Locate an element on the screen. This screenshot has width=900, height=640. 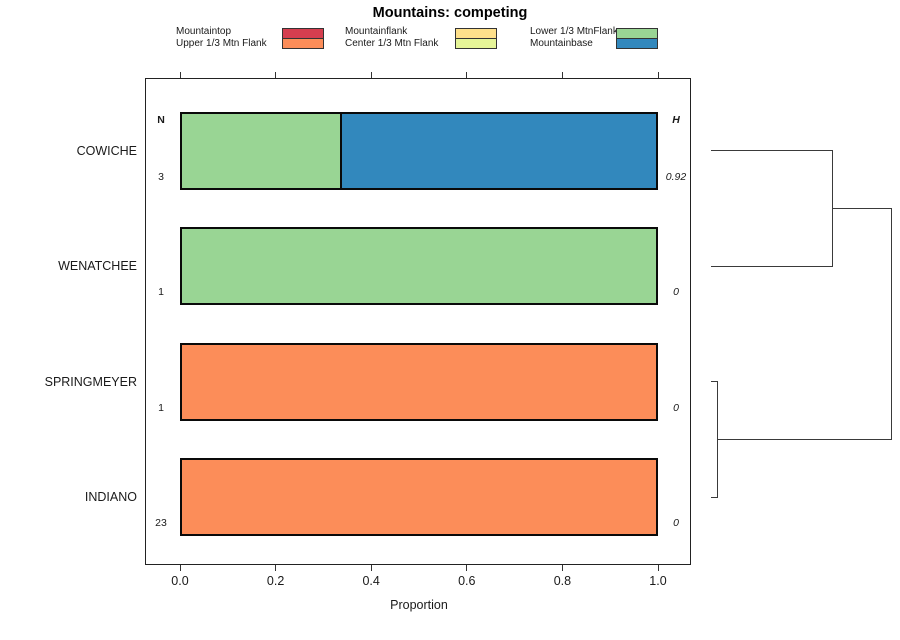
bar-wenatchee is located at coordinates (419, 266).